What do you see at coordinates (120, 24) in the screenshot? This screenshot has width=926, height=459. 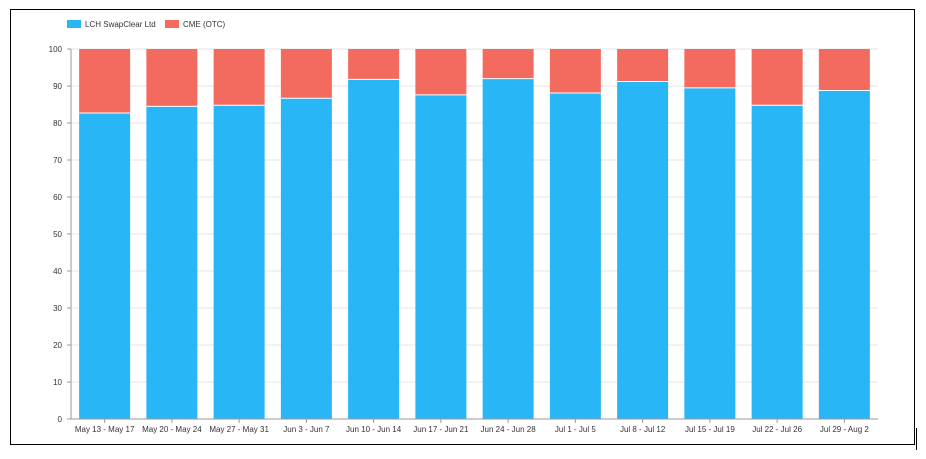 I see `legend-label-0: LCH SwapClear Ltd` at bounding box center [120, 24].